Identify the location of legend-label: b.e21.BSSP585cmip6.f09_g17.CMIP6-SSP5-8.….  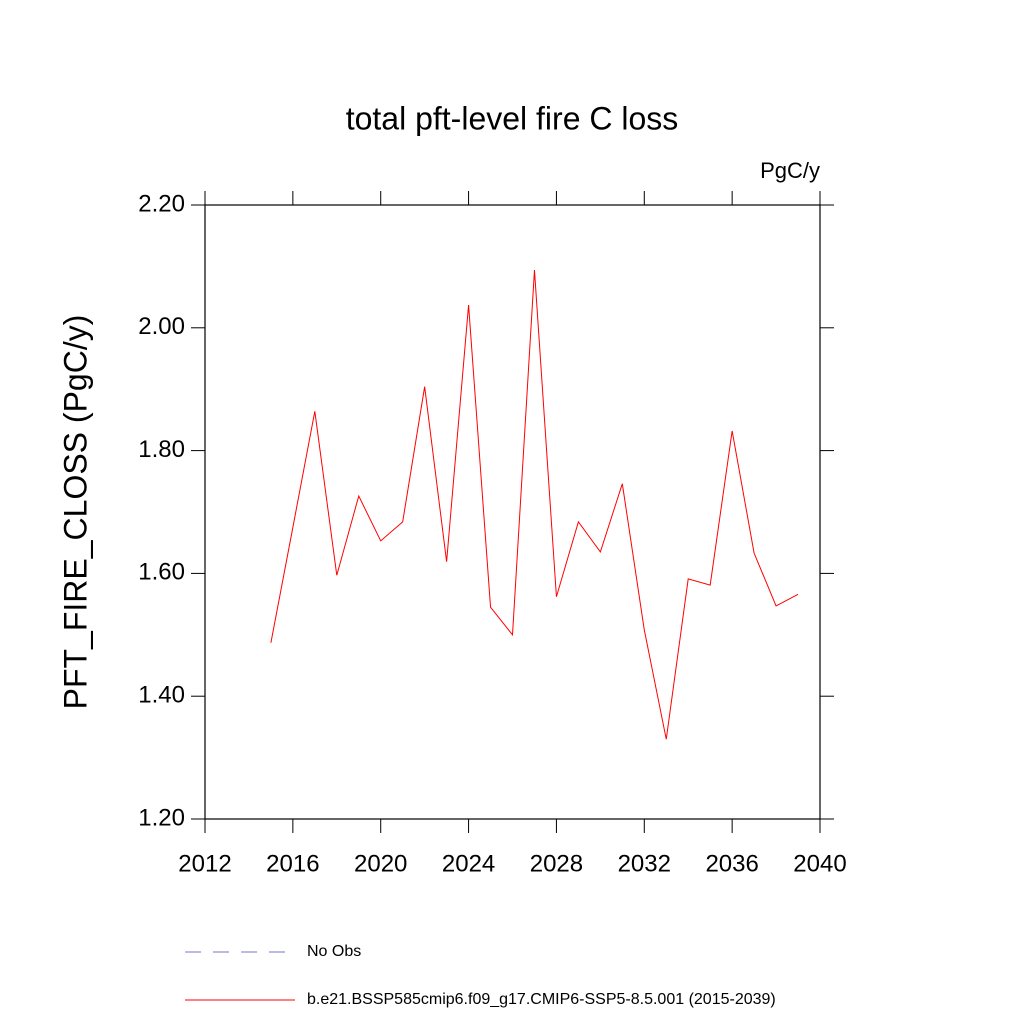
(541, 999).